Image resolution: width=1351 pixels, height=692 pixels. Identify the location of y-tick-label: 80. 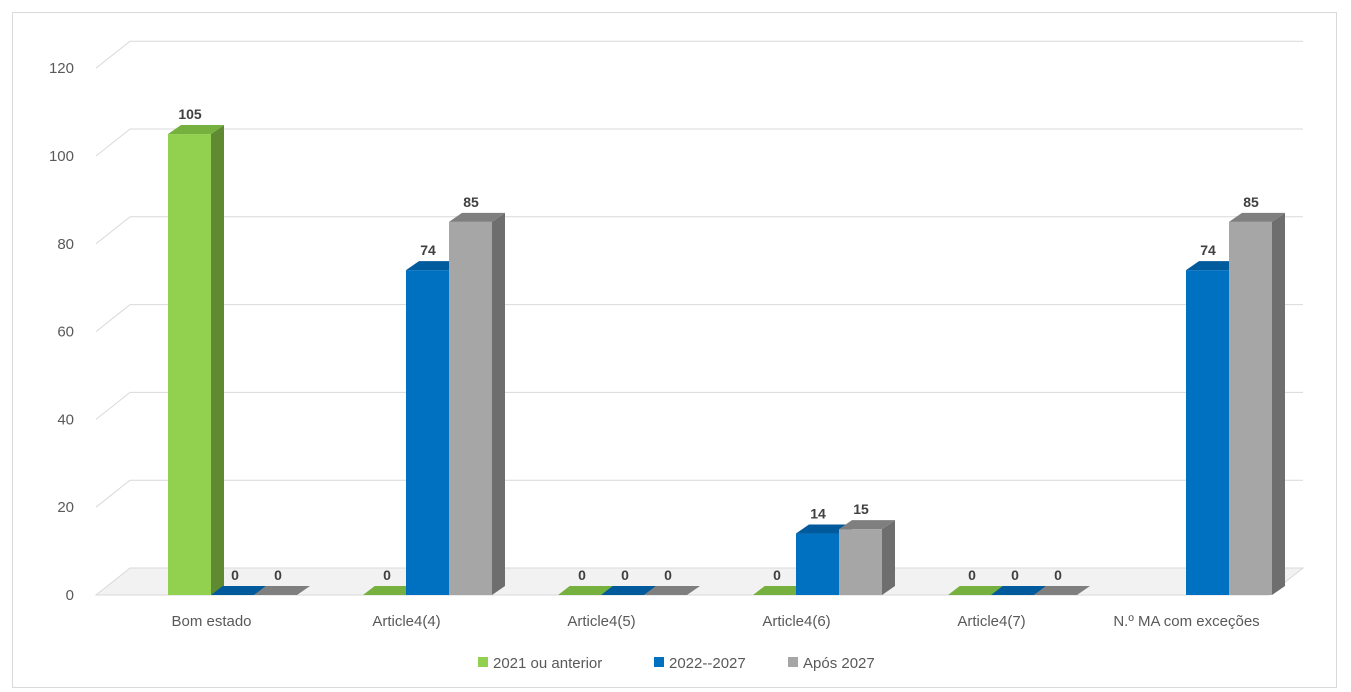
(65, 244).